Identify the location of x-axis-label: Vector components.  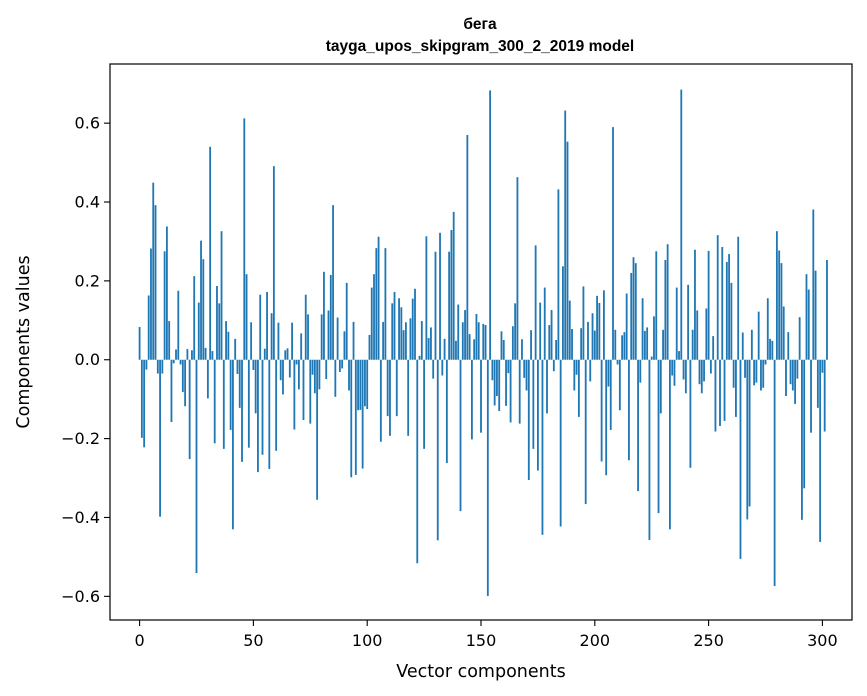
(480, 672).